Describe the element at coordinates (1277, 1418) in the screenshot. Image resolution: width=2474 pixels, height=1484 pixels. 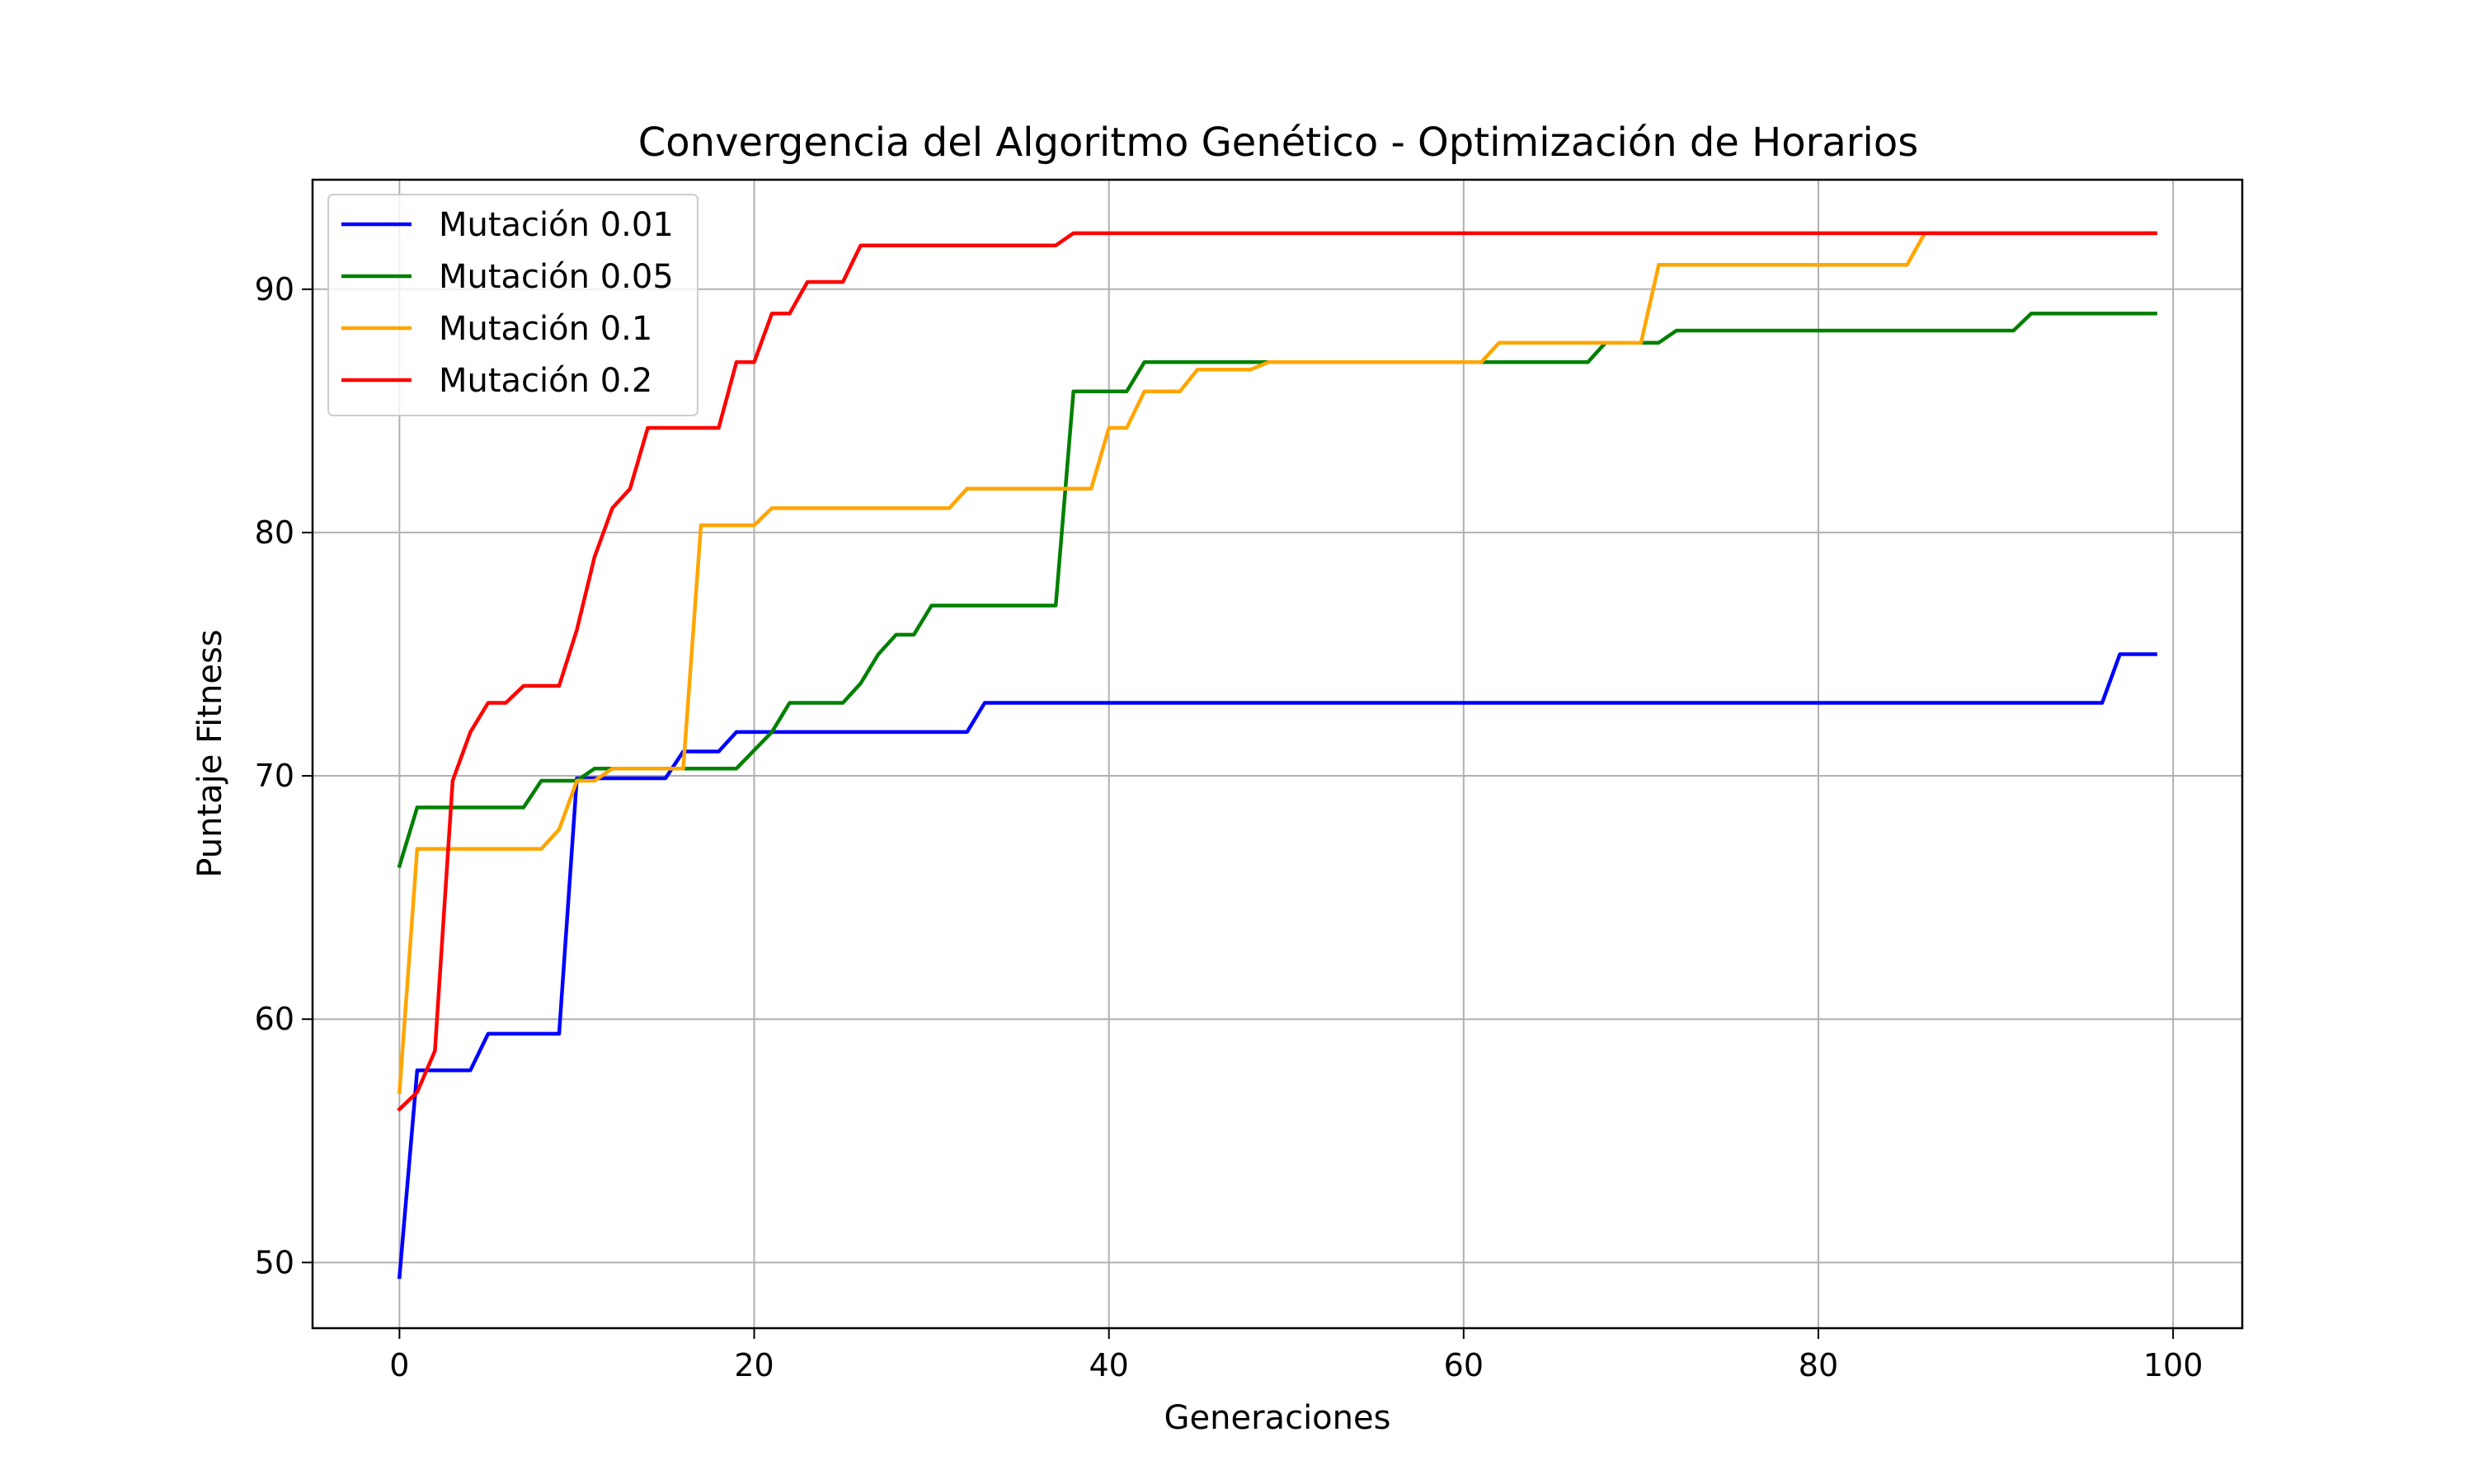
I see `x-axis-label: Generaciones` at that location.